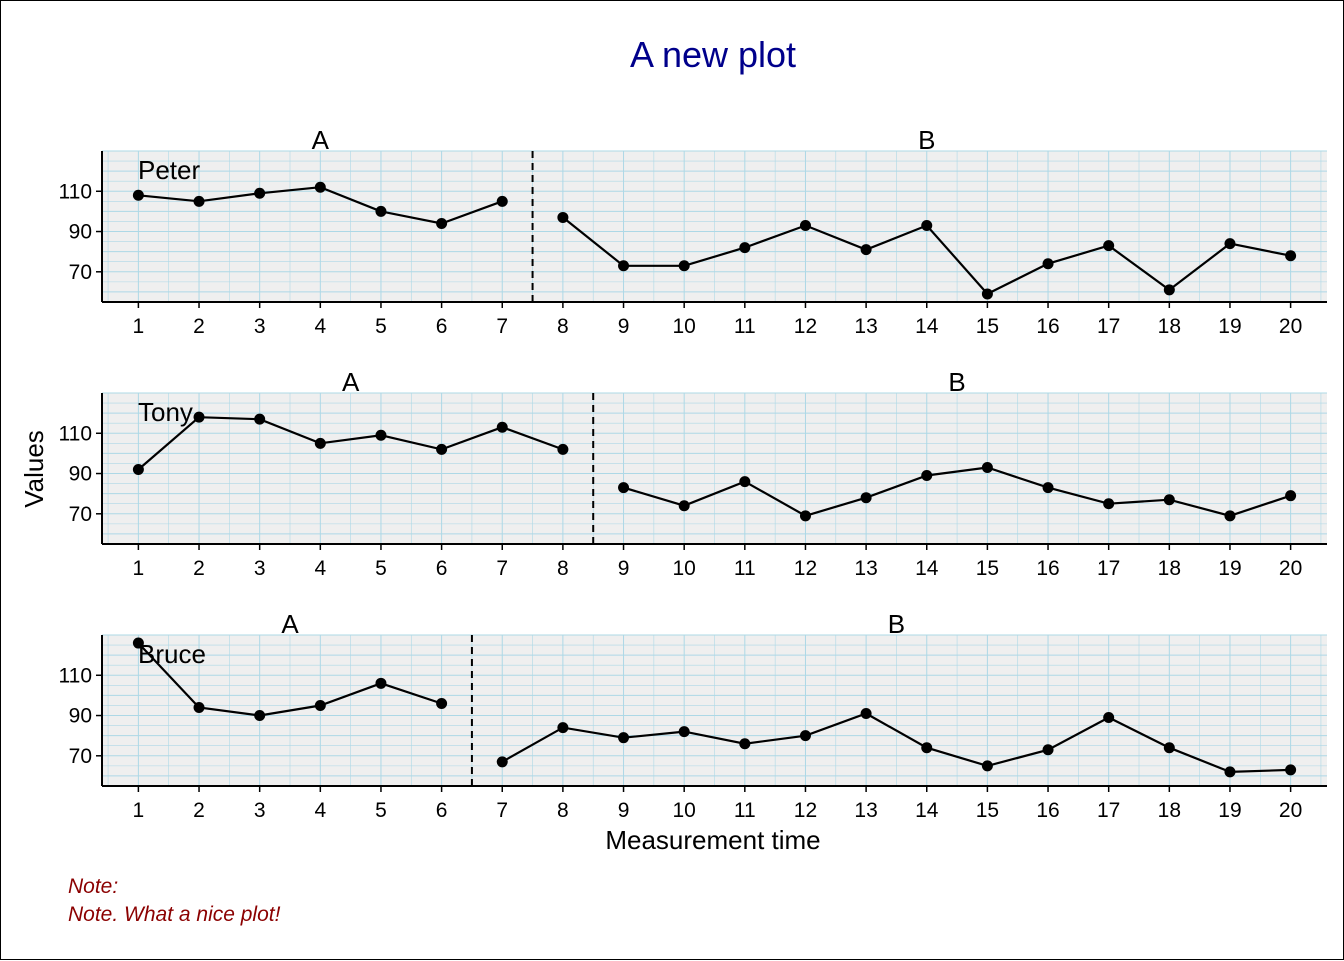  I want to click on x-axis-label: Measurement time, so click(712, 840).